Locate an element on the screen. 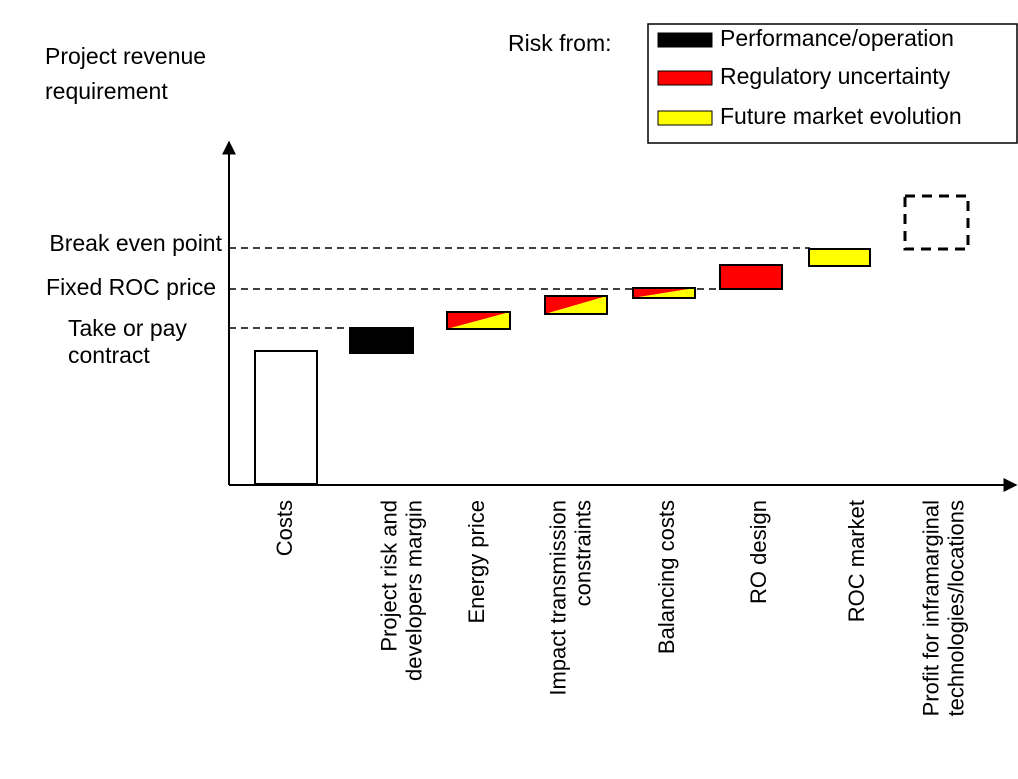 The height and width of the screenshot is (779, 1018). category-label: Profit for inframarginal is located at coordinates (930, 608).